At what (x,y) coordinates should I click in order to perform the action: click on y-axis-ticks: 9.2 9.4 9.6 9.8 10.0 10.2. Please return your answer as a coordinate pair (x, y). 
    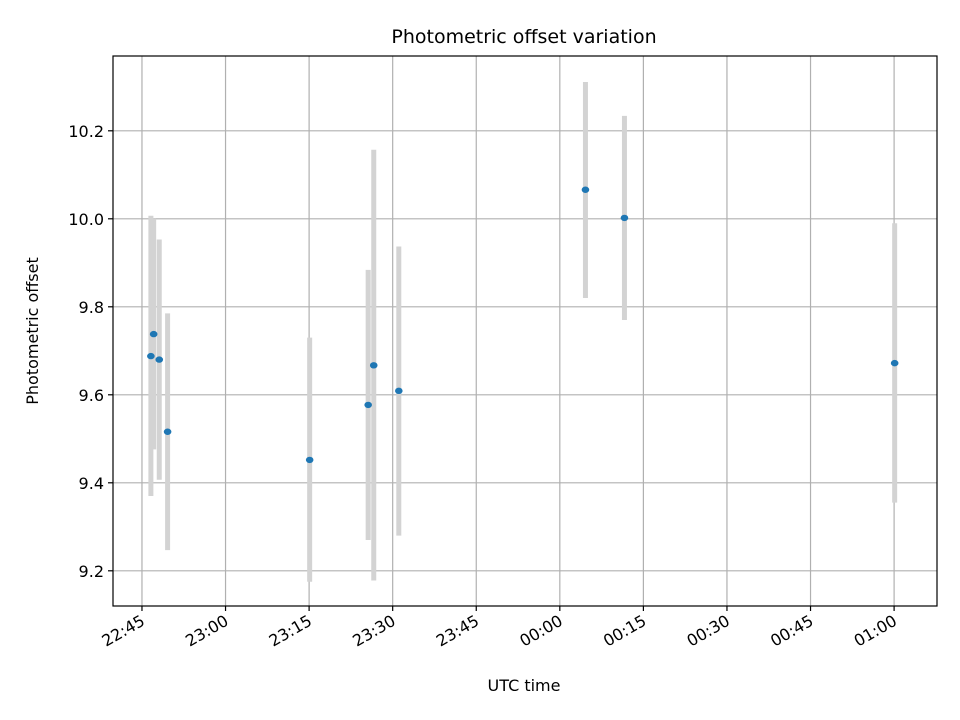
    Looking at the image, I should click on (90, 351).